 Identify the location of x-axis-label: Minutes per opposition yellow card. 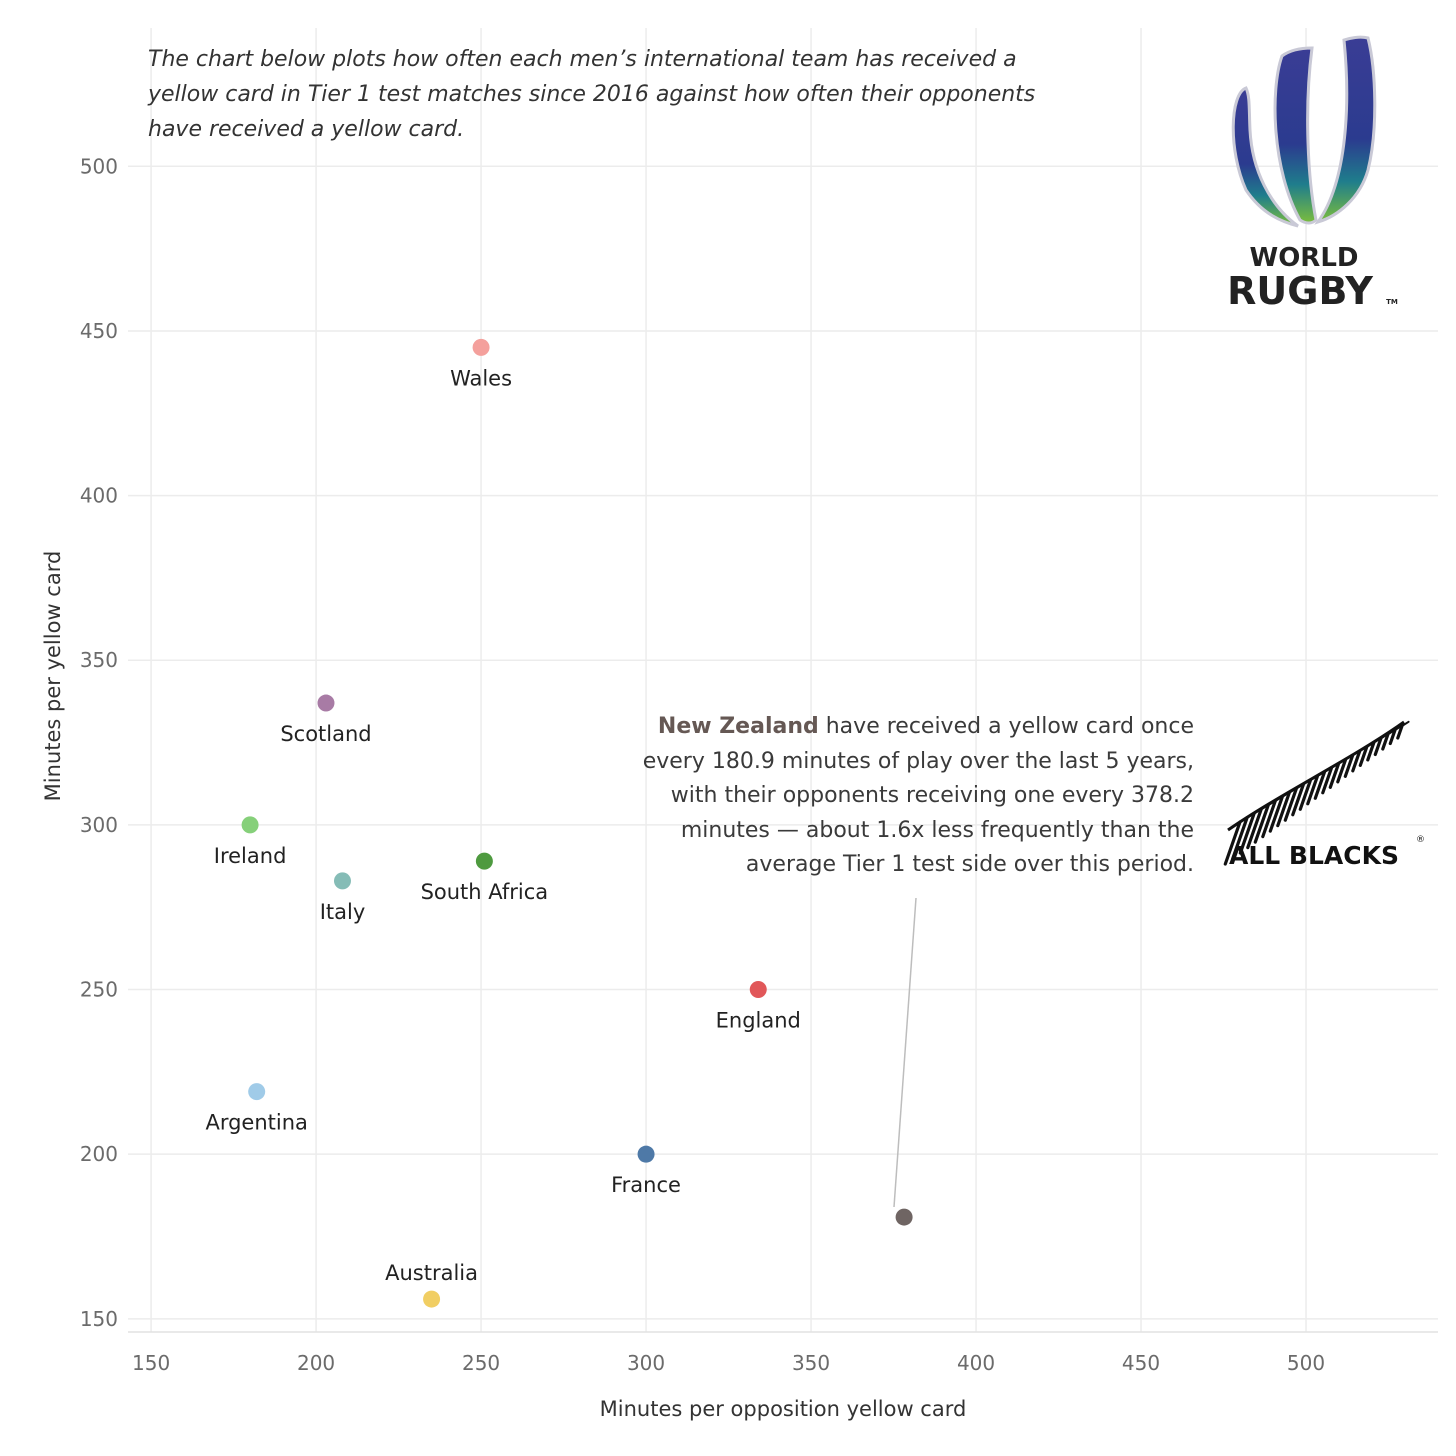
(783, 1409).